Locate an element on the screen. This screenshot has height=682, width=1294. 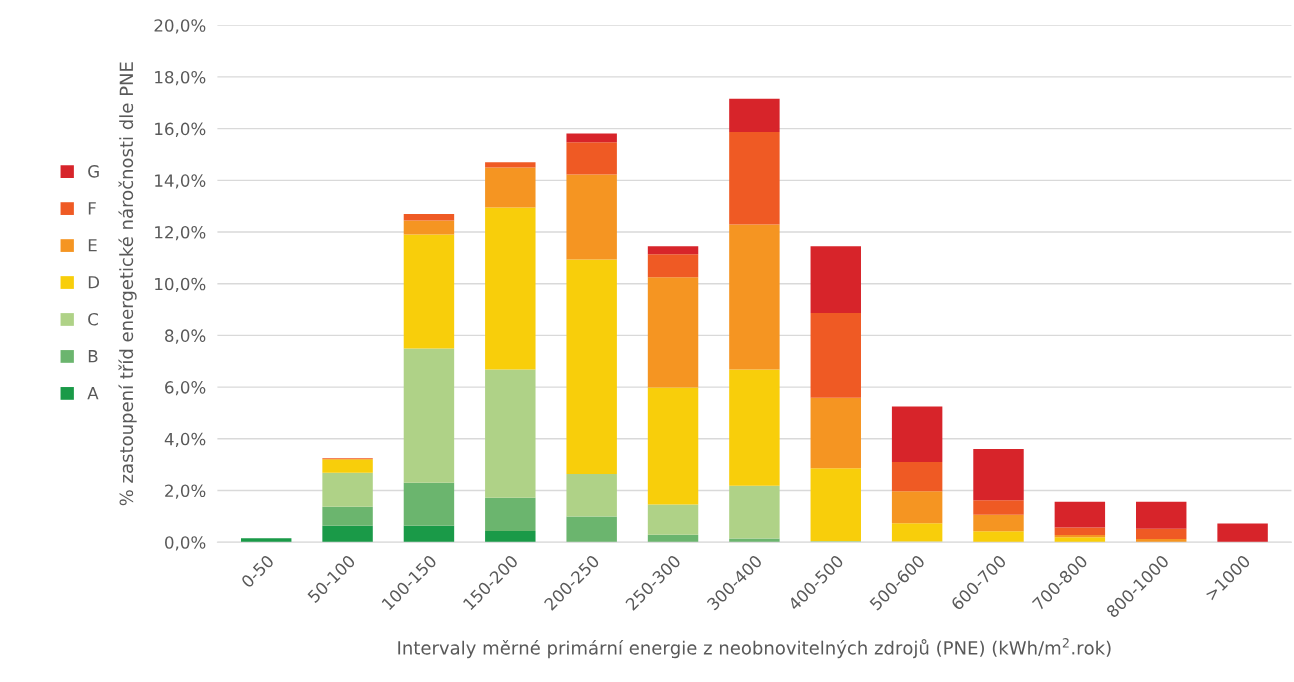
x-axis-title: Intervaly měrné primární energie z neobnovitelných zdrojů (PNE) (kWh/m$^{2}$.rok) is located at coordinates (754, 648).